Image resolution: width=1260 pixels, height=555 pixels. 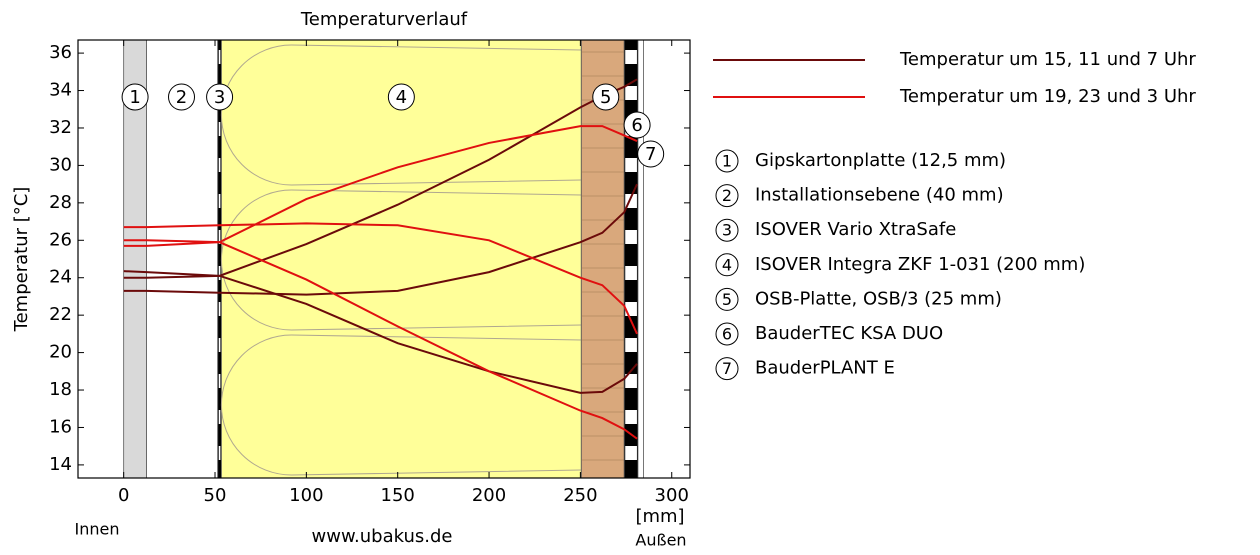 I want to click on layer-marker-label: 1, so click(x=134, y=97).